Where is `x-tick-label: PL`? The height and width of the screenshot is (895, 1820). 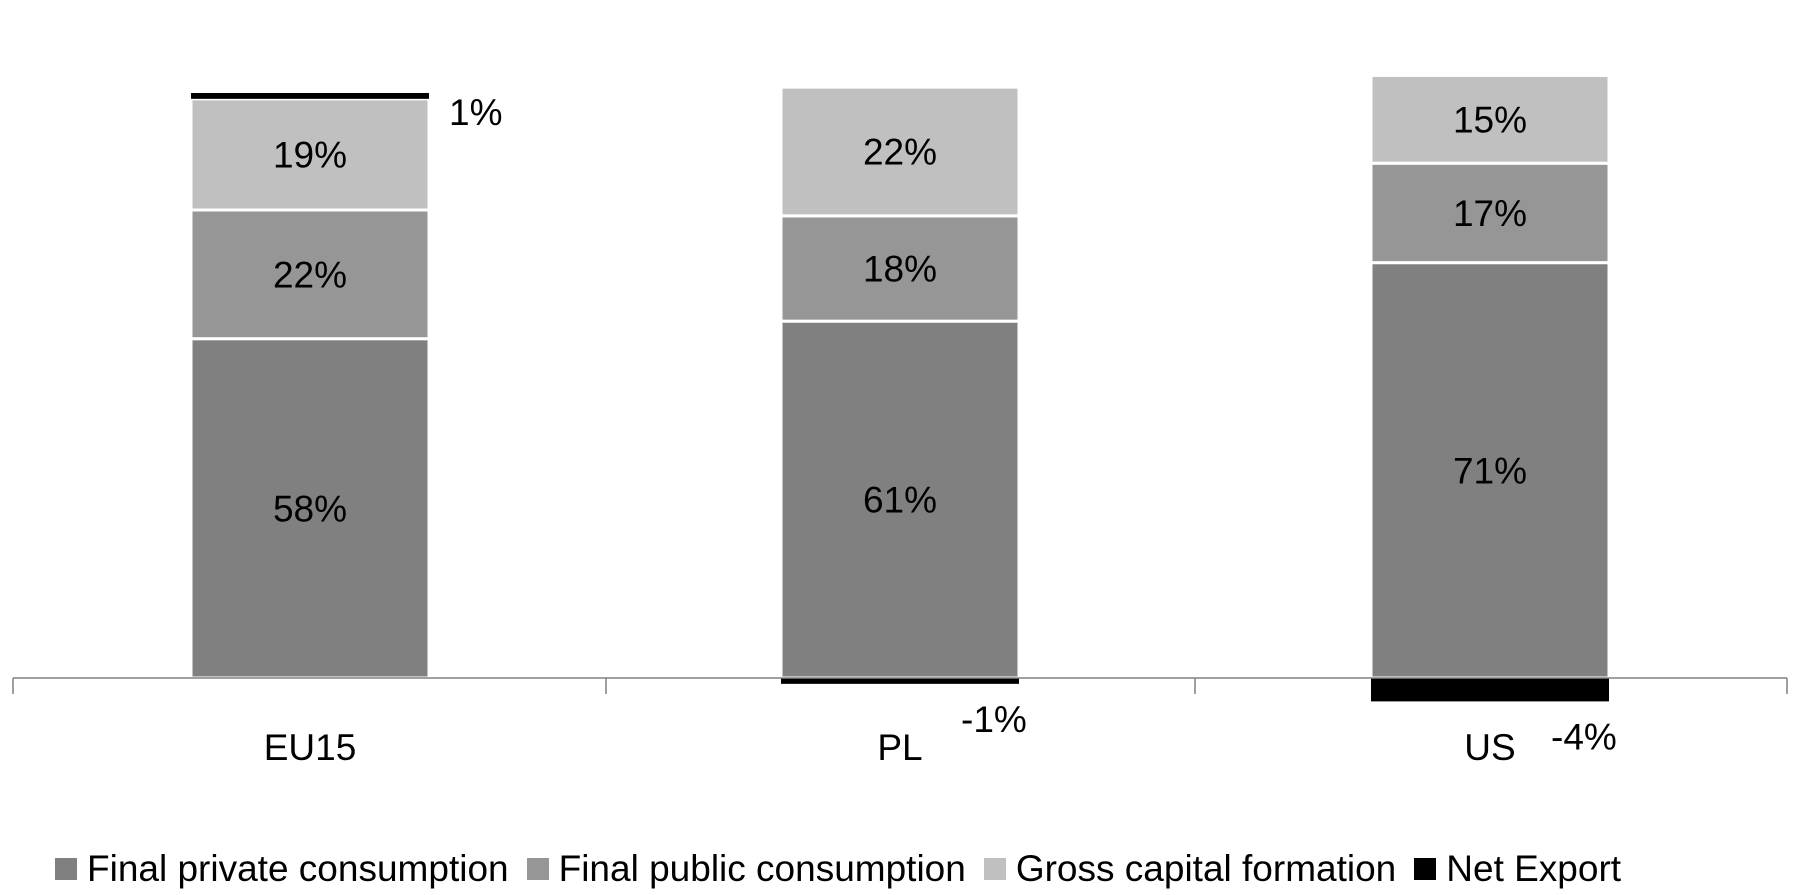 x-tick-label: PL is located at coordinates (899, 747).